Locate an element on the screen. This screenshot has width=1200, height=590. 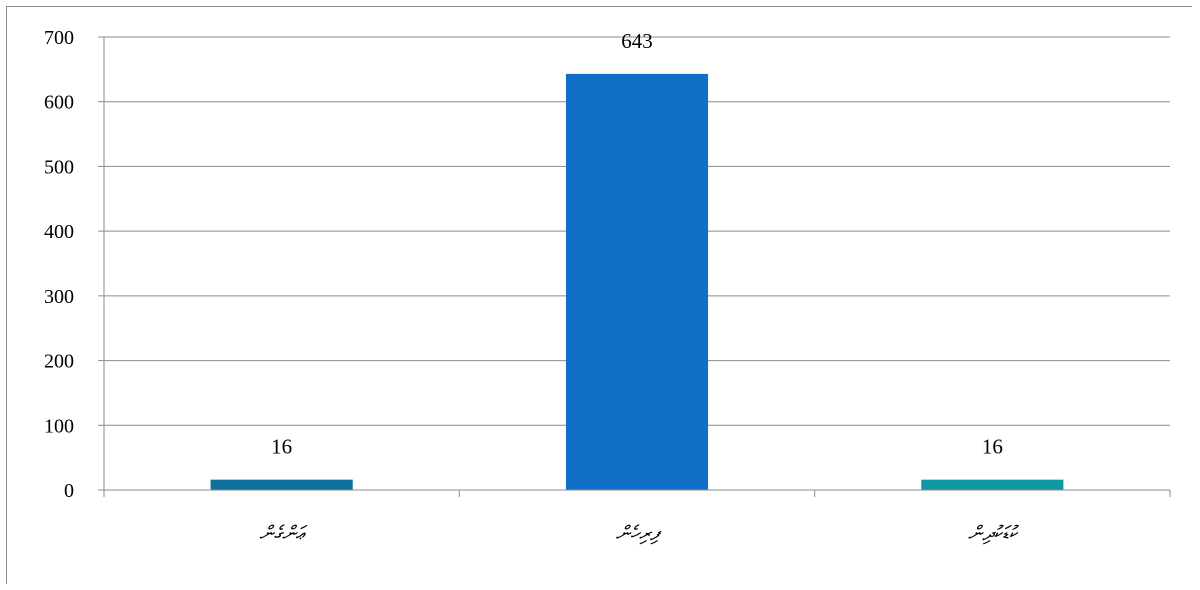
y-tick-label: 300 is located at coordinates (59, 297).